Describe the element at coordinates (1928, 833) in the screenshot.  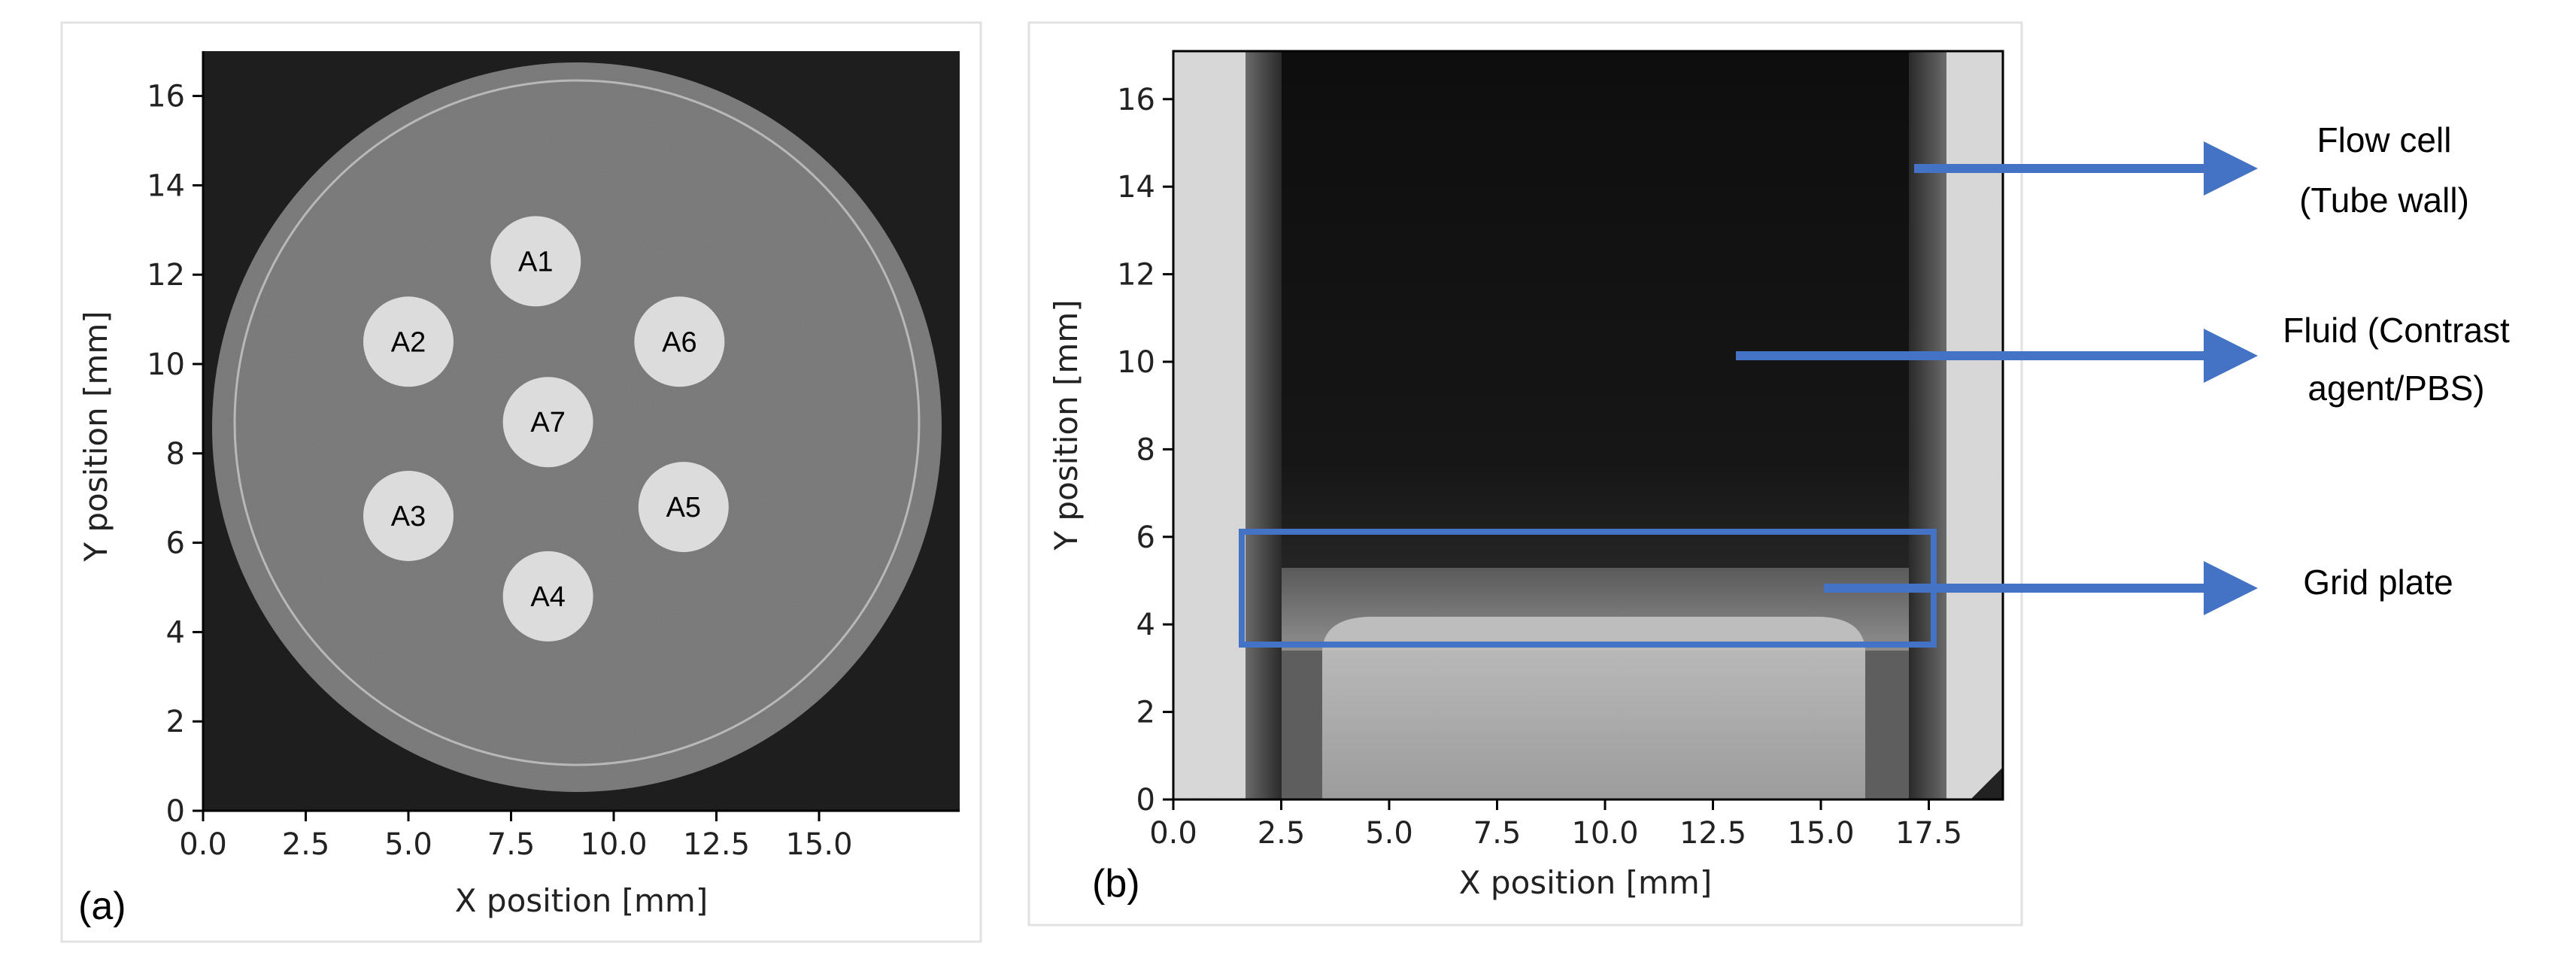
I see `panel-b-xtick-label: 17.5` at that location.